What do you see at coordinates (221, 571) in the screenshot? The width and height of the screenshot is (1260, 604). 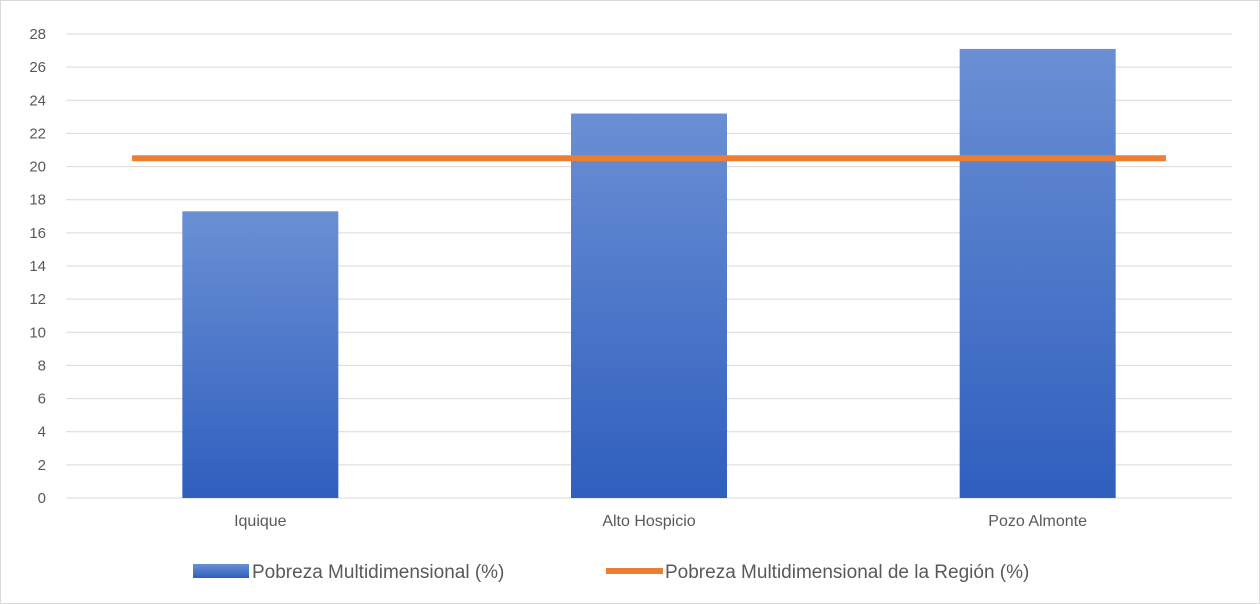 I see `legend-swatch-bars` at bounding box center [221, 571].